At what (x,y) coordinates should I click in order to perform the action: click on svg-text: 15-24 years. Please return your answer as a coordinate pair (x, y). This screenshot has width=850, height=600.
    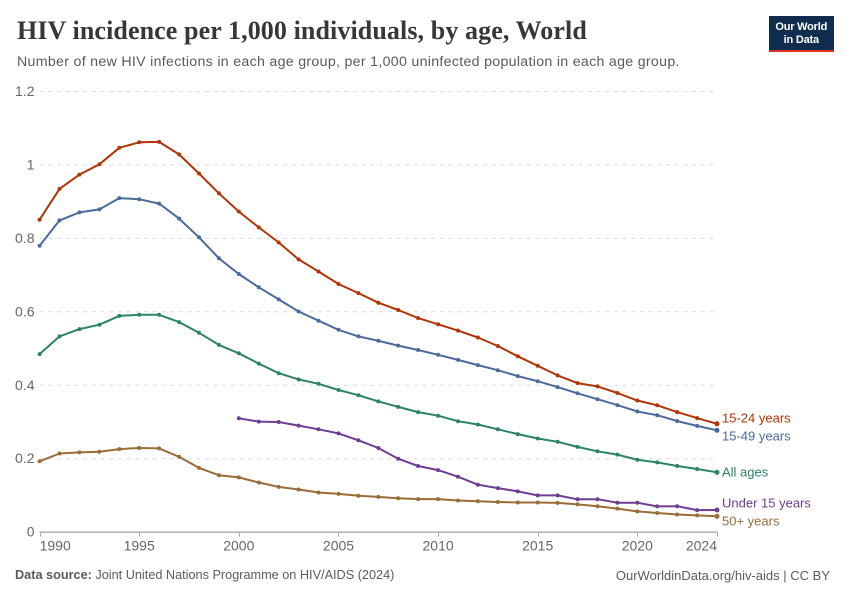
    Looking at the image, I should click on (756, 418).